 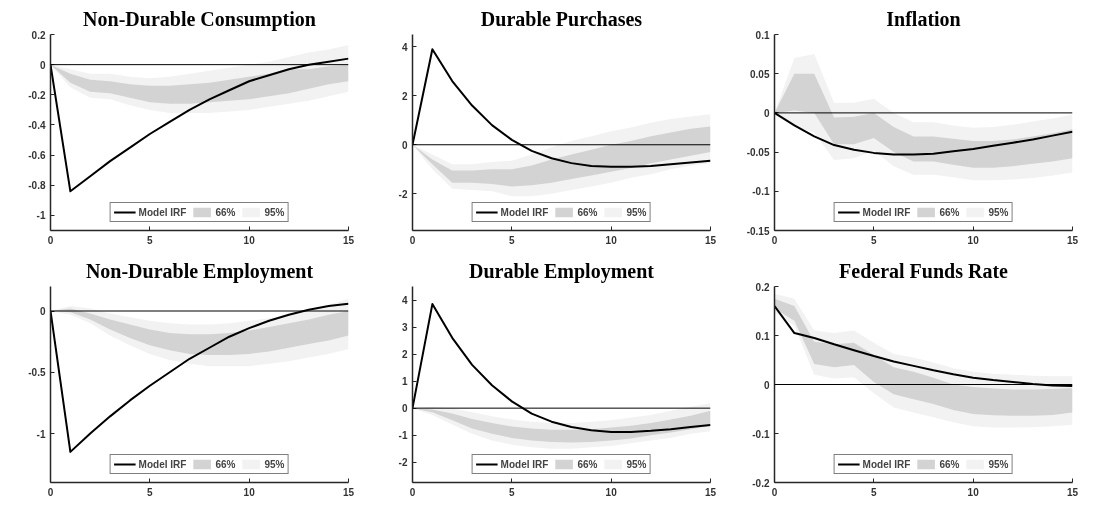 What do you see at coordinates (37, 125) in the screenshot?
I see `y-tick-label: -0.4` at bounding box center [37, 125].